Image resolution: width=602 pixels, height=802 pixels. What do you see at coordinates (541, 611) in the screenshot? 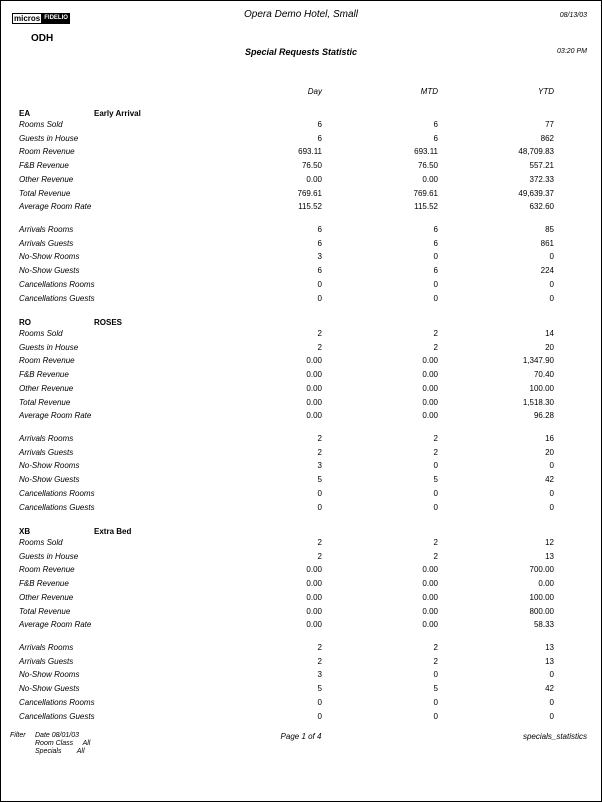
I see `ytd-value: 800.00` at bounding box center [541, 611].